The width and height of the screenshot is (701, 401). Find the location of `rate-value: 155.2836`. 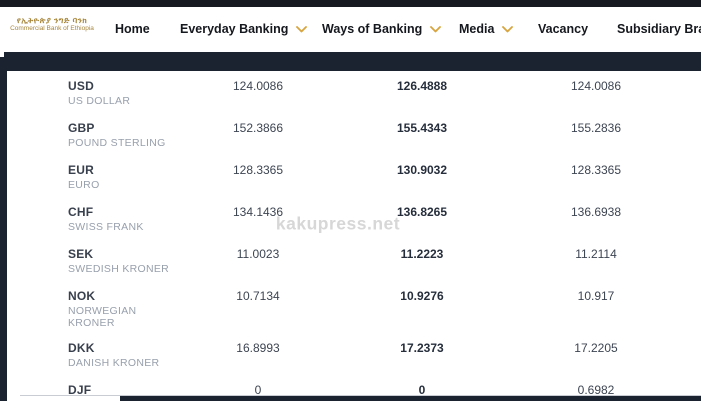

rate-value: 155.2836 is located at coordinates (596, 128).